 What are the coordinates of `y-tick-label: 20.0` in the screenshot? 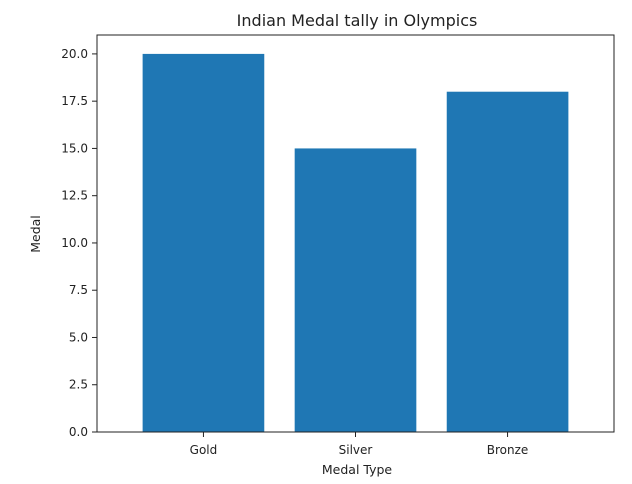 It's located at (74, 54).